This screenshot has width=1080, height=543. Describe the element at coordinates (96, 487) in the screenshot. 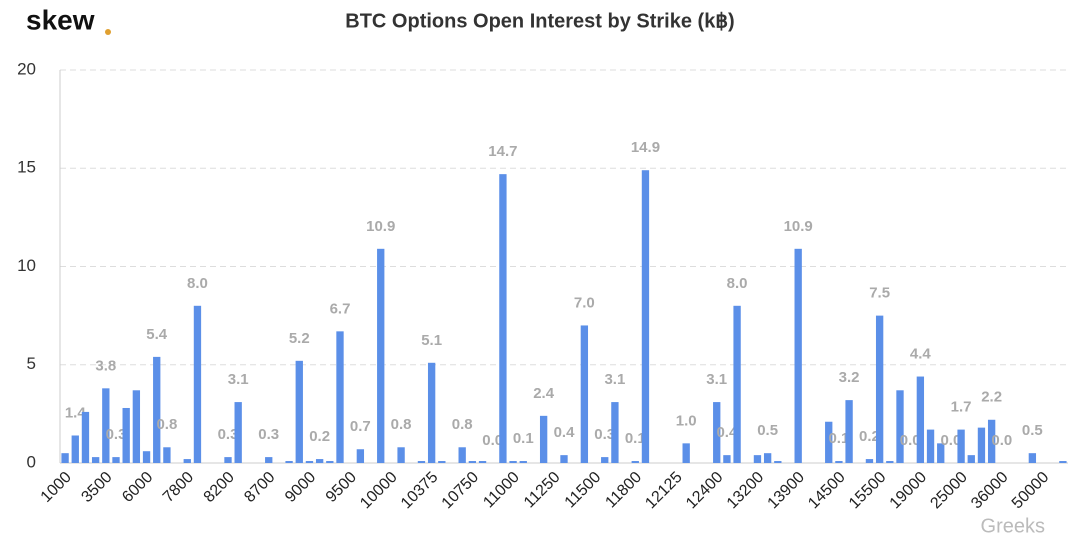

I see `x-tick-label: 3500` at that location.